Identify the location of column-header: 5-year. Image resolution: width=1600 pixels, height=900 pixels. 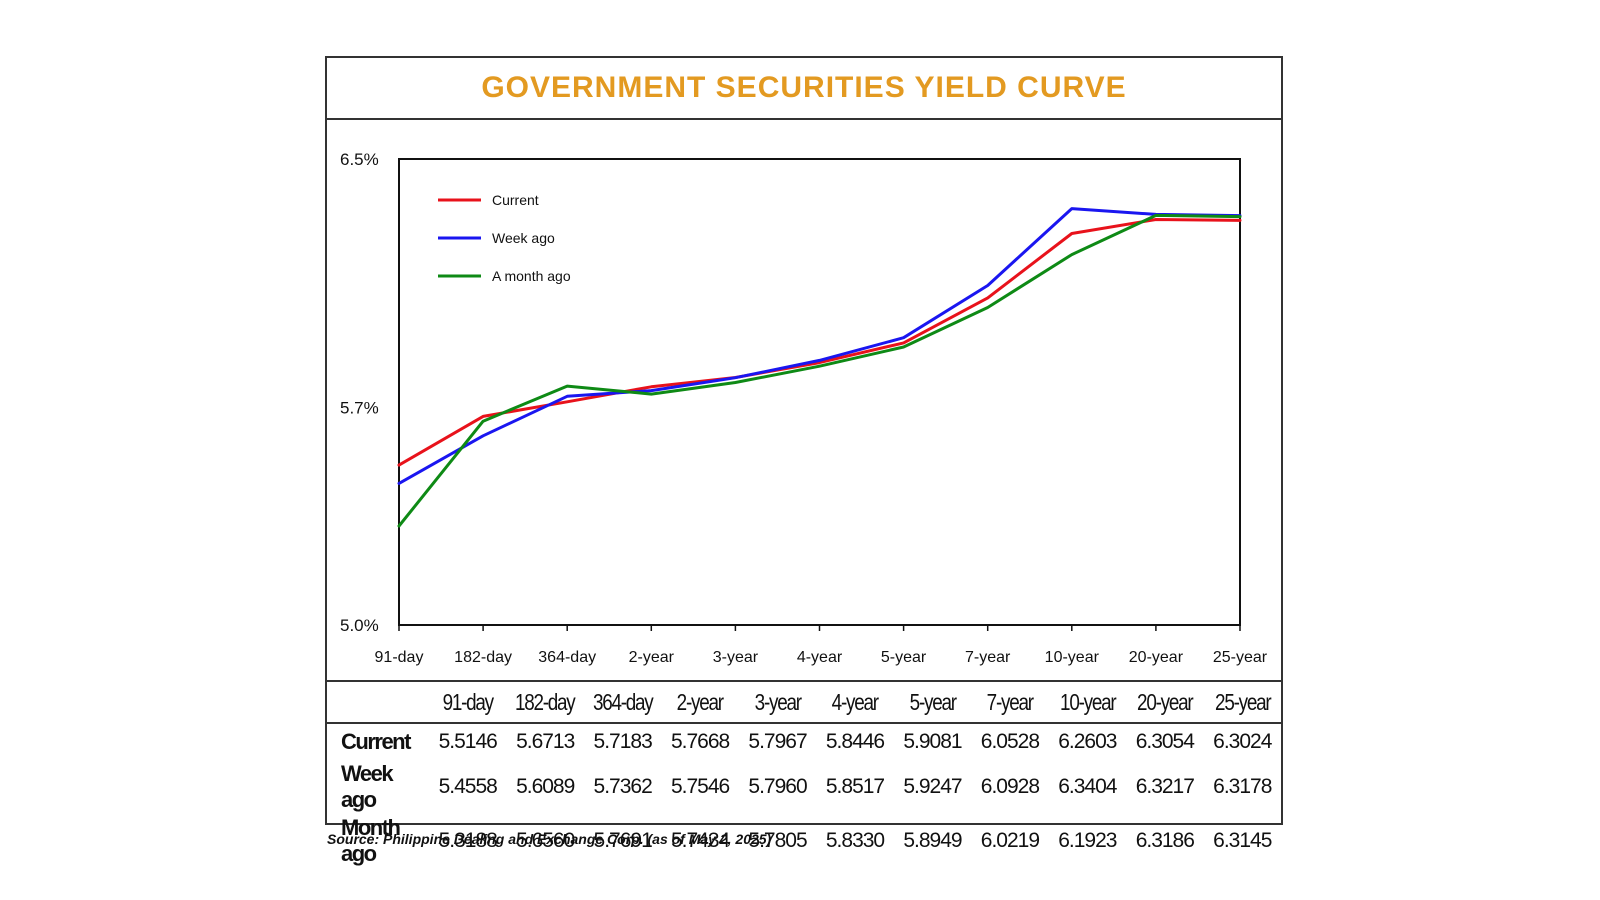
(932, 702).